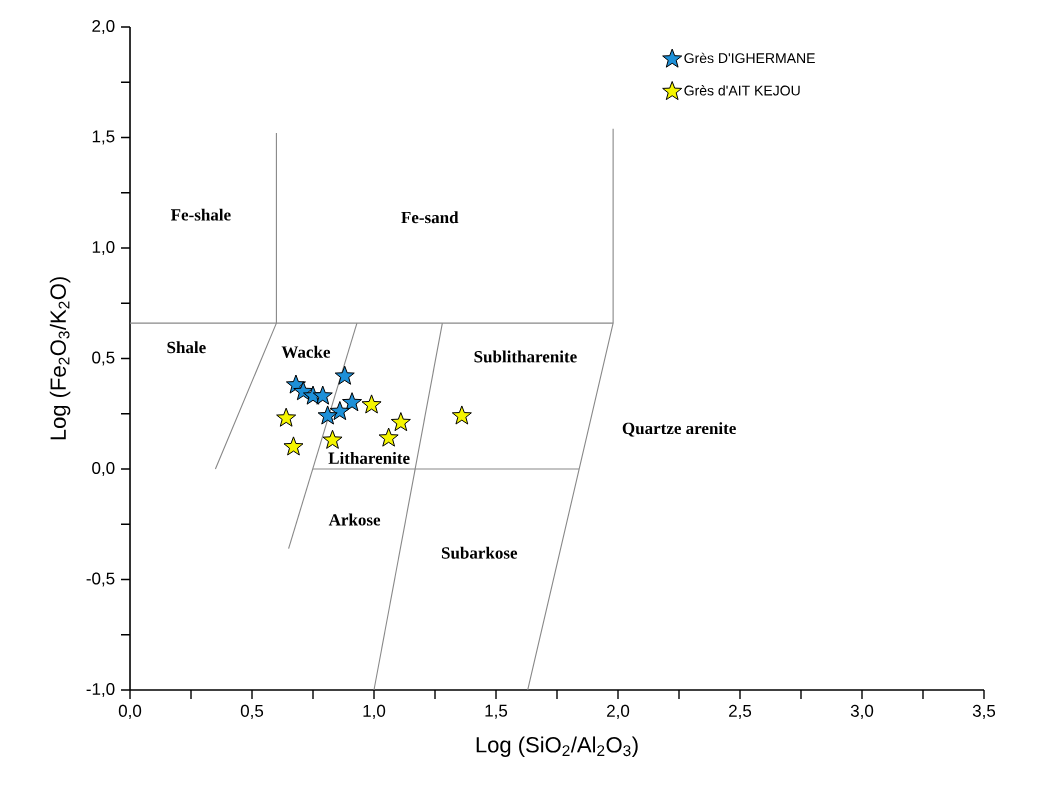 The height and width of the screenshot is (792, 1039). I want to click on annotation: Litharenite, so click(369, 457).